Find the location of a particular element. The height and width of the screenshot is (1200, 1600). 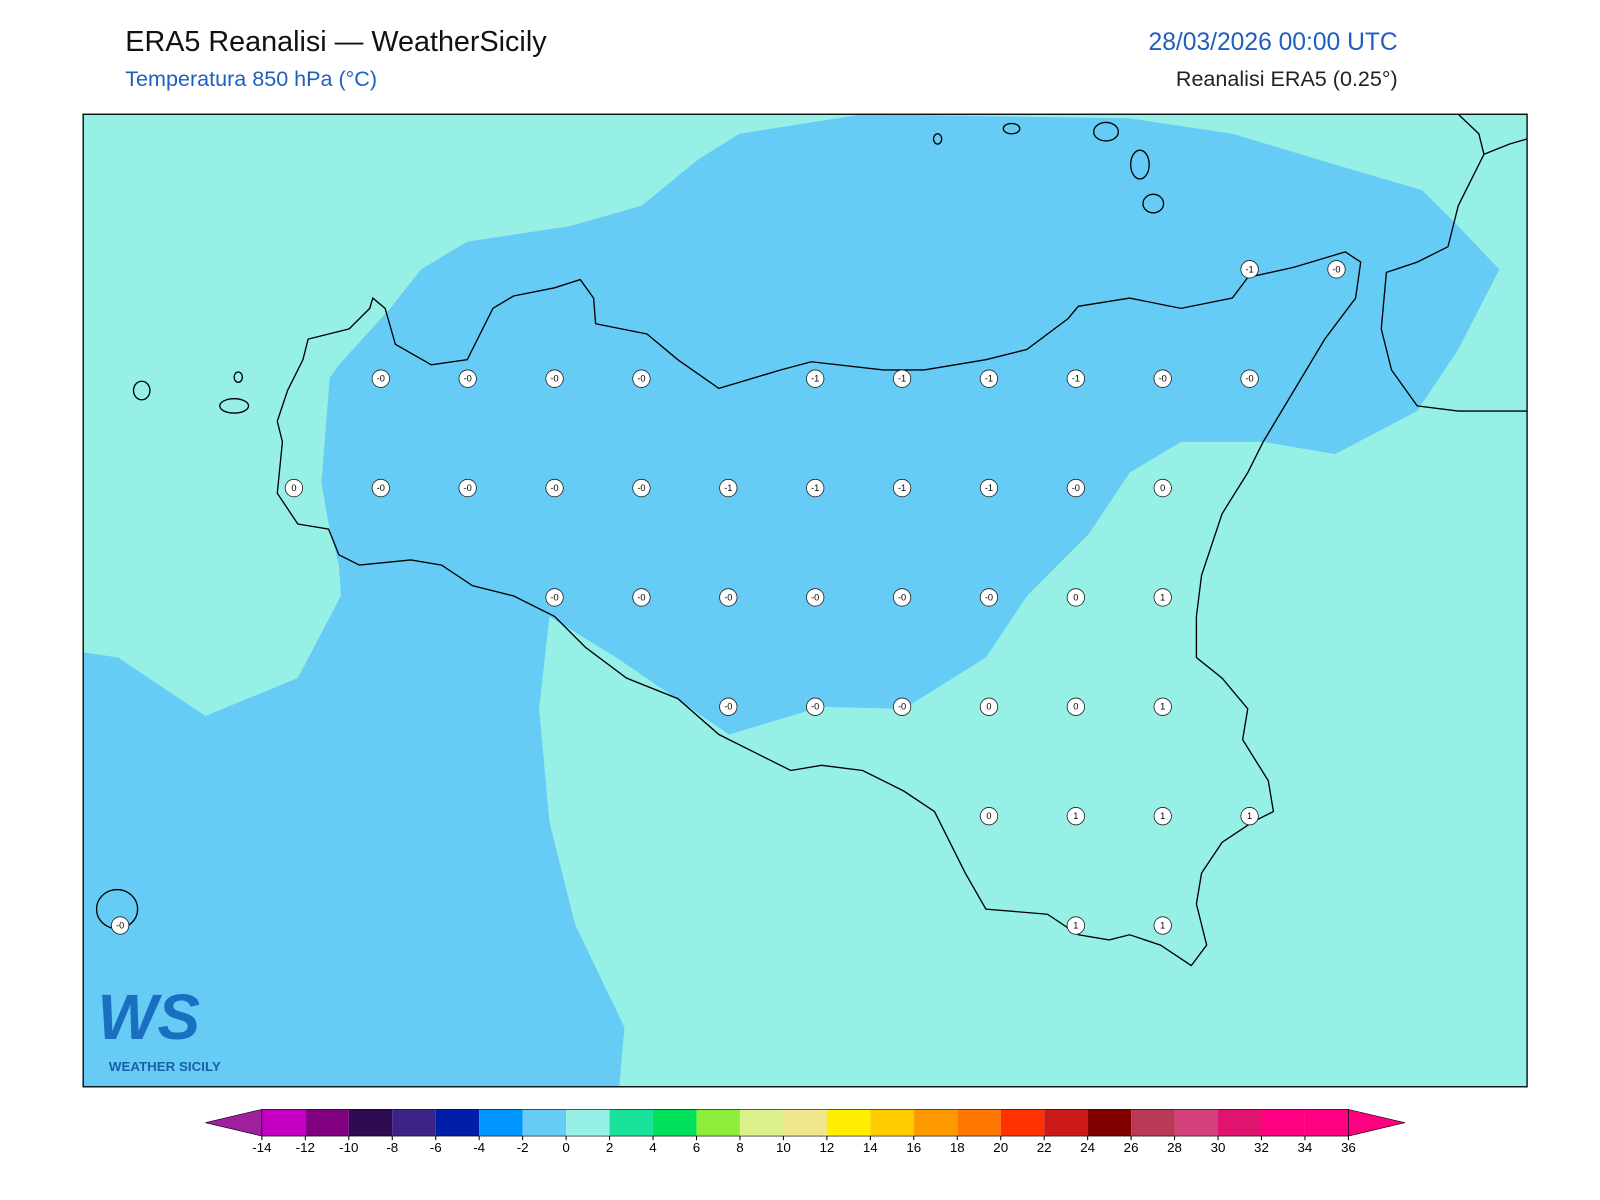

colorbar-tick-label: -14 is located at coordinates (262, 1147).